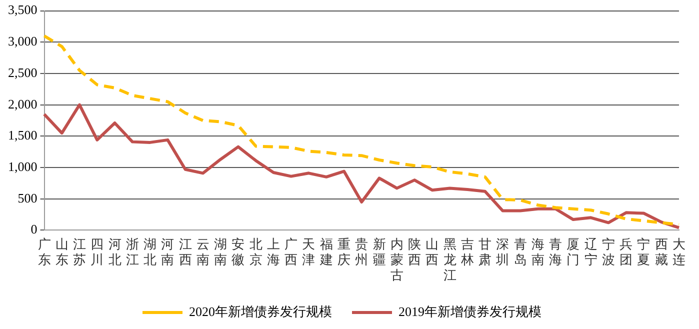 This screenshot has height=329, width=699. Describe the element at coordinates (555, 252) in the screenshot. I see `x-tick-label: 青海` at that location.